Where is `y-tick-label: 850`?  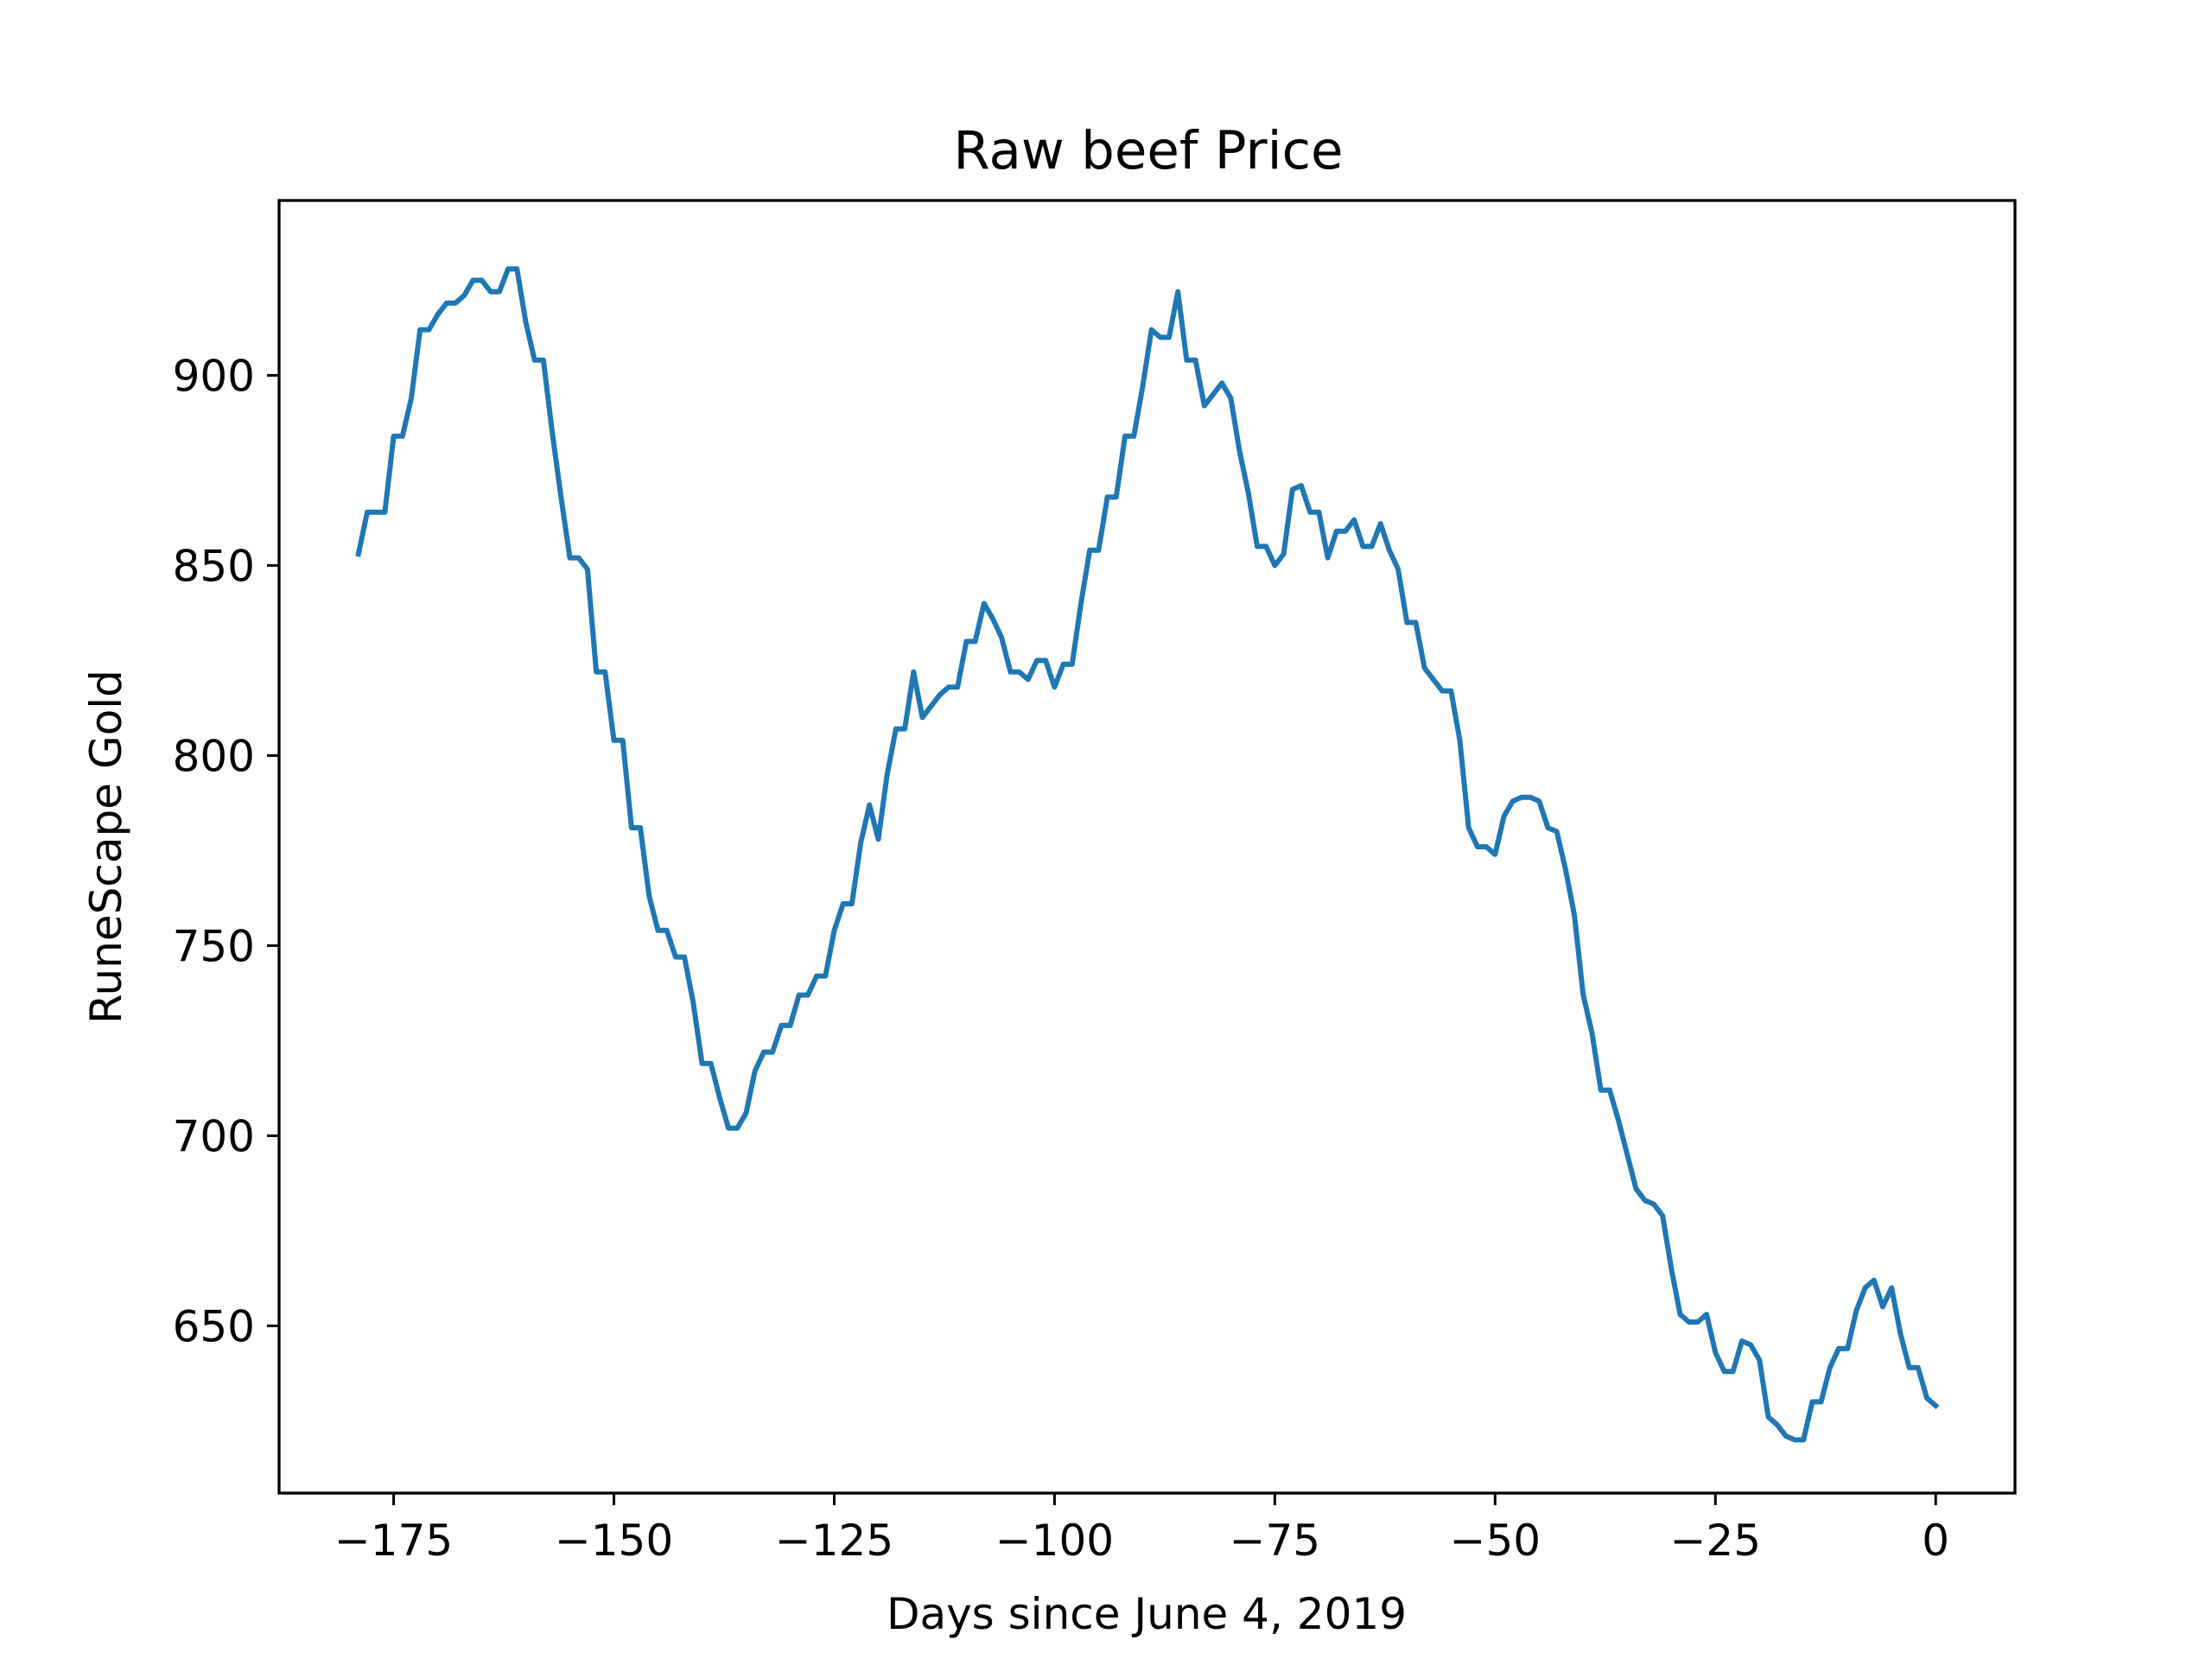
y-tick-label: 850 is located at coordinates (214, 566).